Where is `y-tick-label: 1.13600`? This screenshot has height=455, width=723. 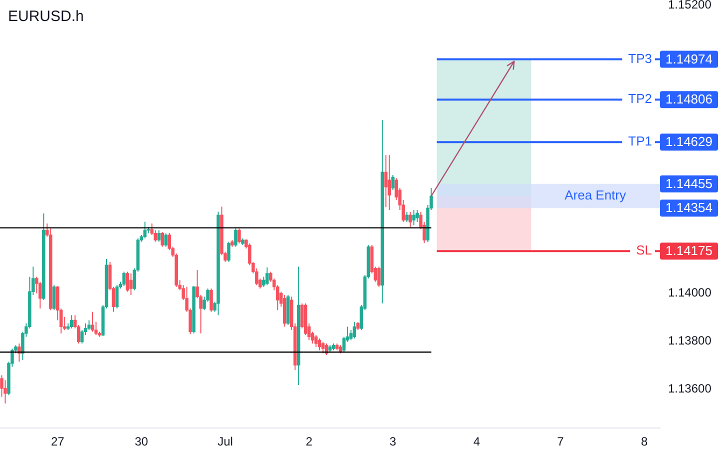 y-tick-label: 1.13600 is located at coordinates (690, 388).